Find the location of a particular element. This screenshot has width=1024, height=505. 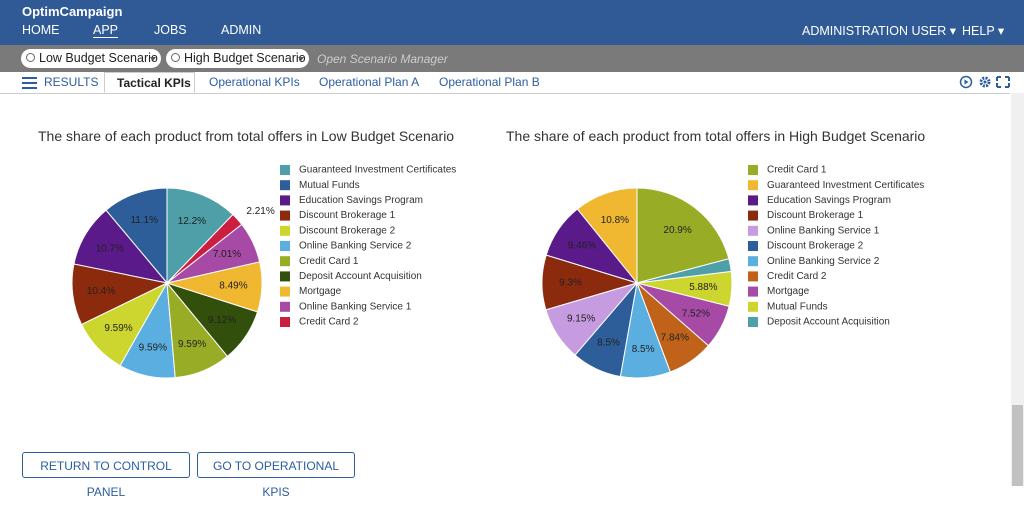

slice-label: 9.46% is located at coordinates (582, 245).